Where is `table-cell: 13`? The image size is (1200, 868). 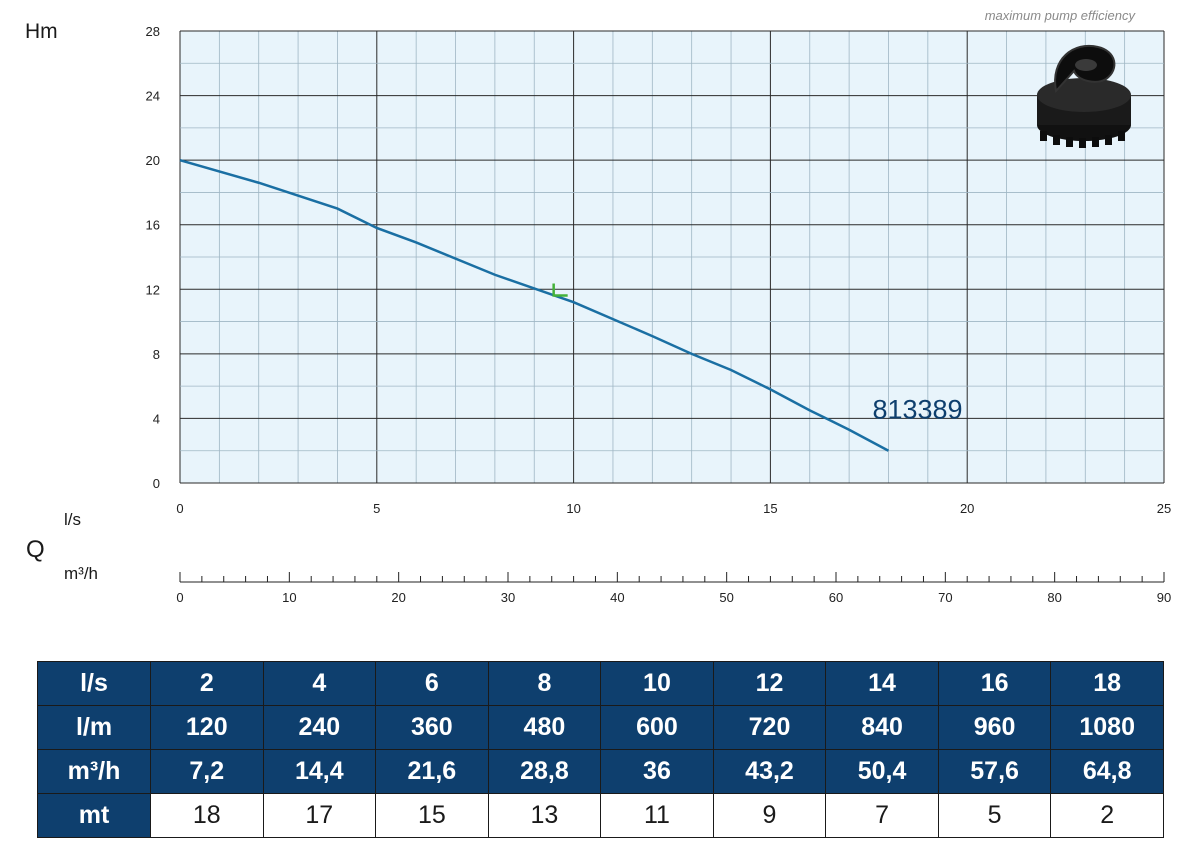
table-cell: 13 is located at coordinates (544, 815).